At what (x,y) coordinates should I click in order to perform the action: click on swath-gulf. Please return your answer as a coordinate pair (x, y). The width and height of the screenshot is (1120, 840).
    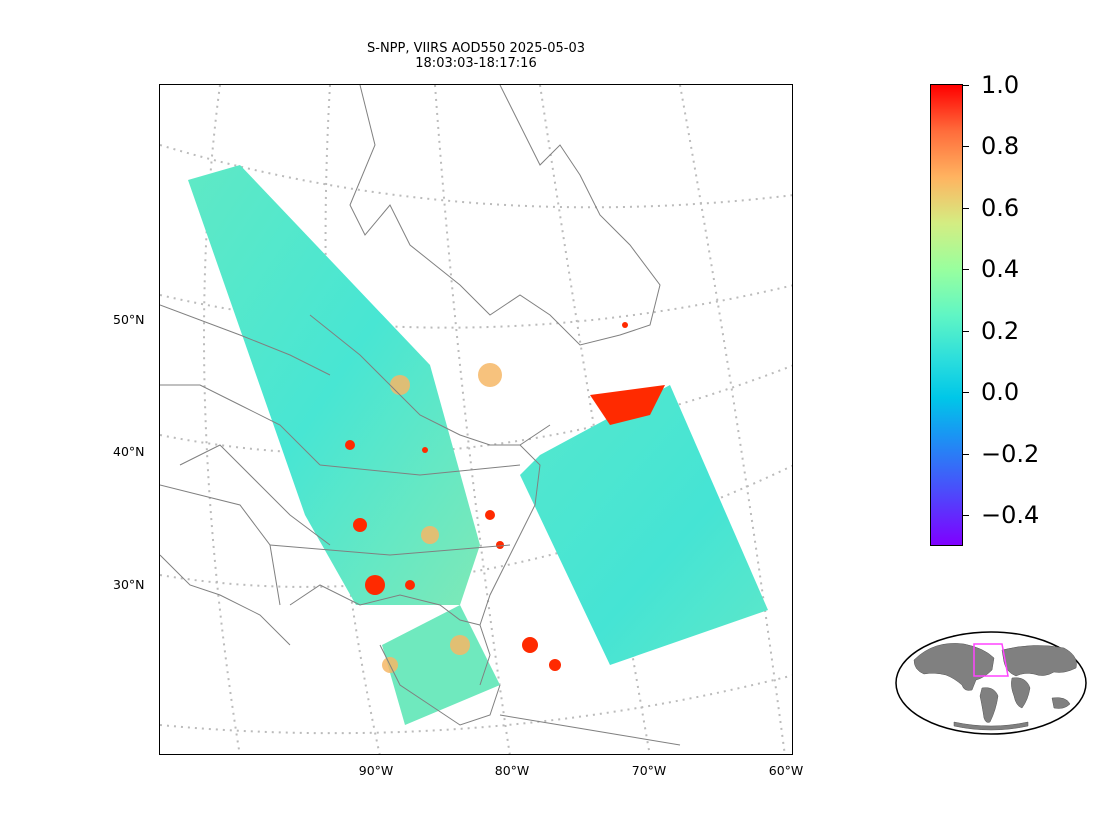
    Looking at the image, I should click on (441, 665).